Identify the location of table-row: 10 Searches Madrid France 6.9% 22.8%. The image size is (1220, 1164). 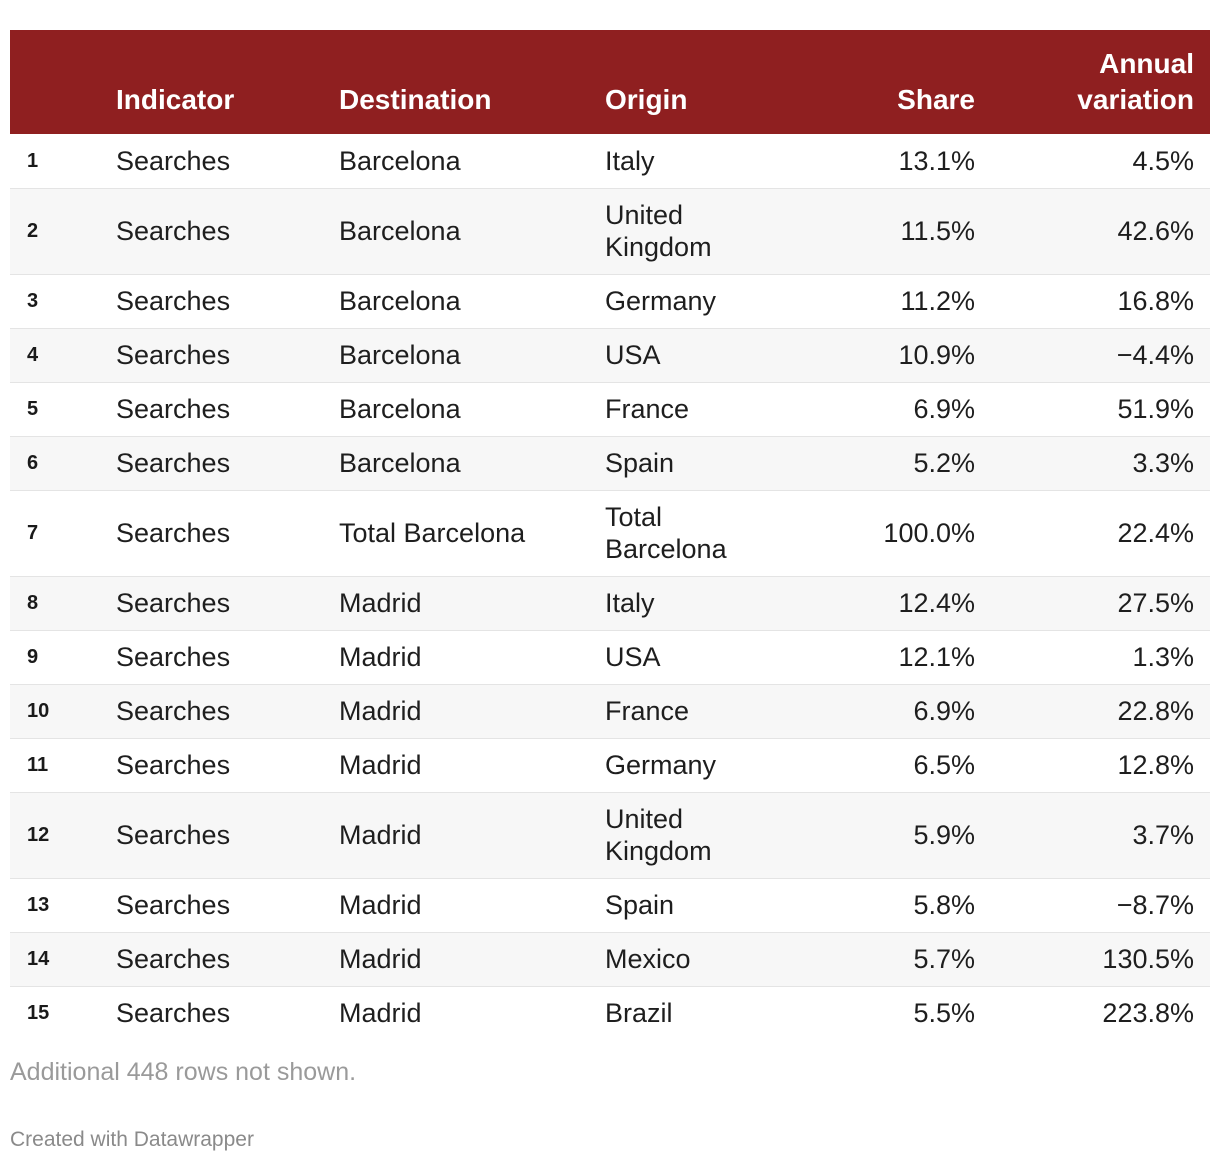
(610, 711).